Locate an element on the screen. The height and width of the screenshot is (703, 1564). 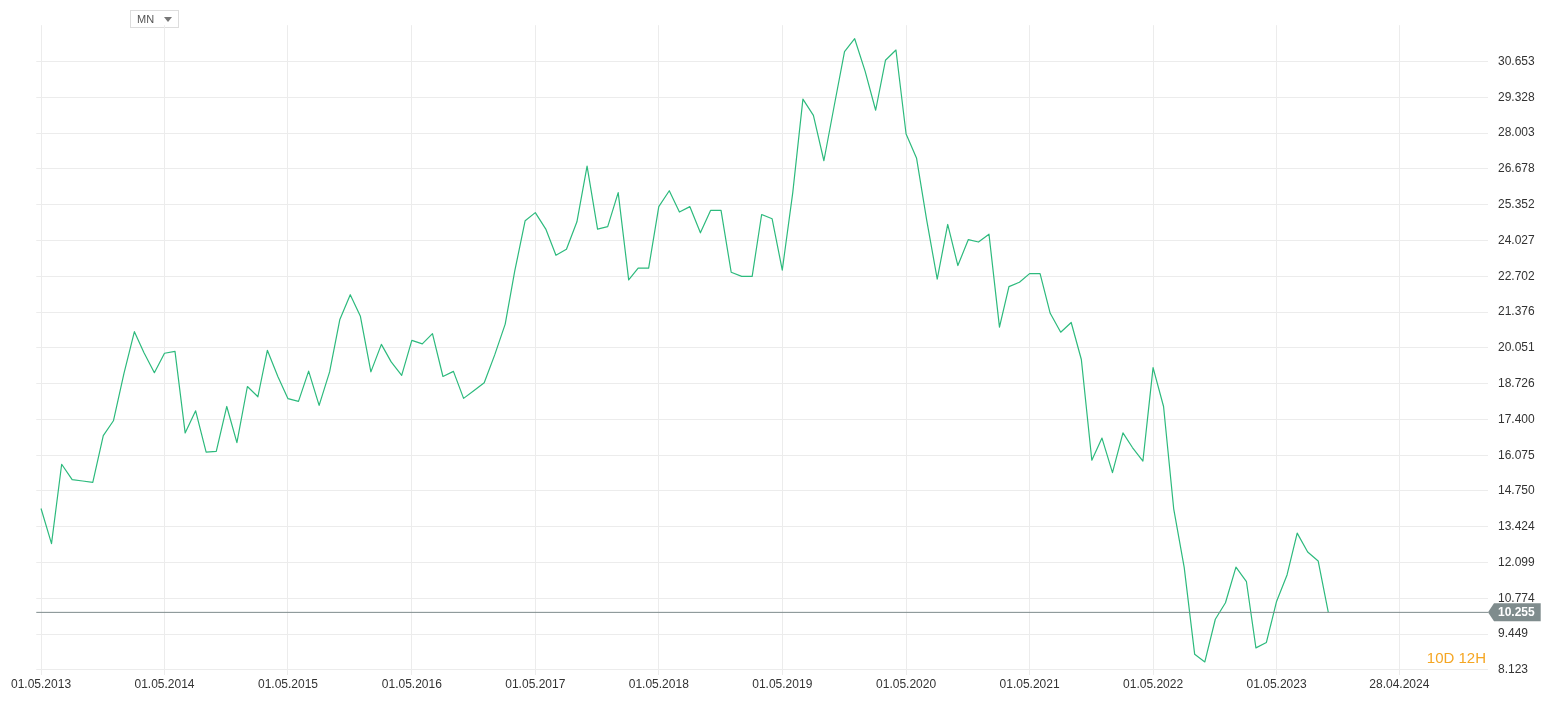
x-tick-label: 01.05.2021 is located at coordinates (1029, 684).